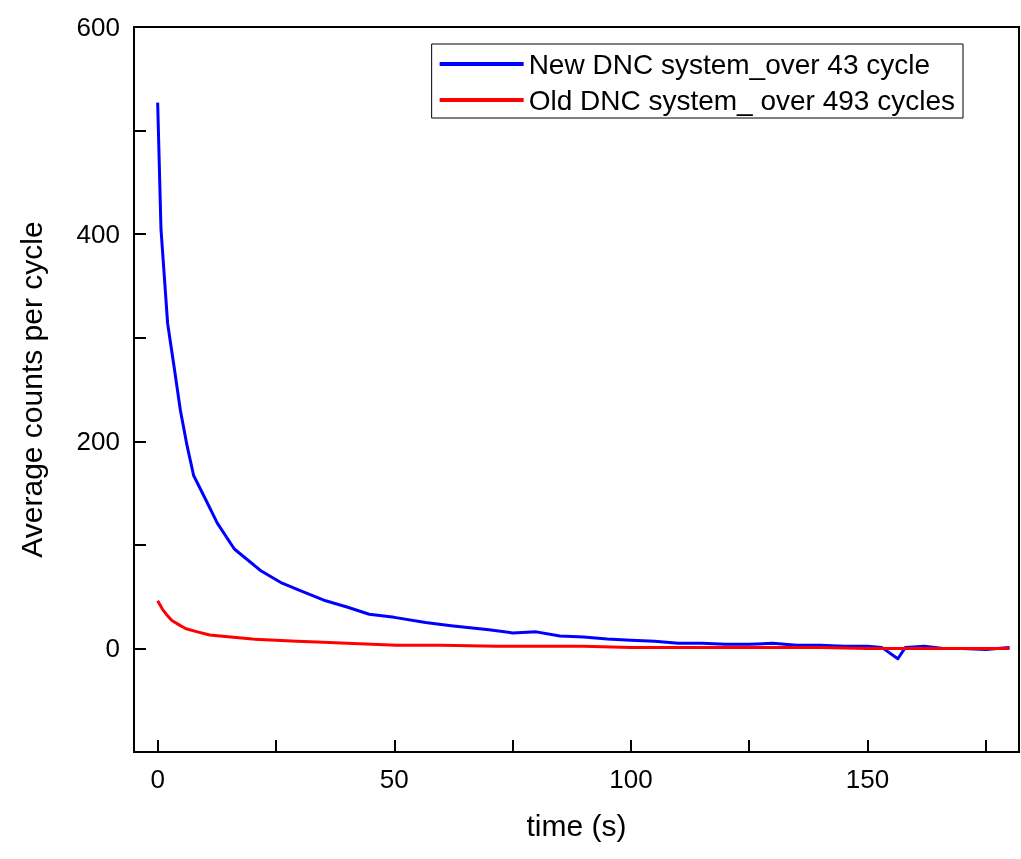 This screenshot has height=859, width=1021. Describe the element at coordinates (394, 779) in the screenshot. I see `x-tick-label: 50` at that location.